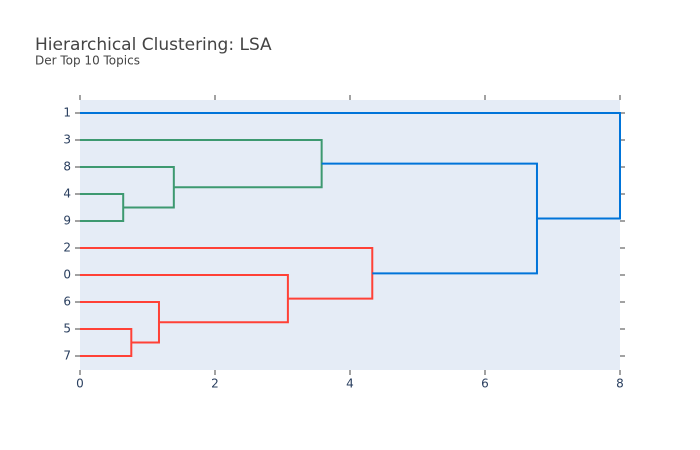  Describe the element at coordinates (67, 221) in the screenshot. I see `y-tick-label: 9` at that location.